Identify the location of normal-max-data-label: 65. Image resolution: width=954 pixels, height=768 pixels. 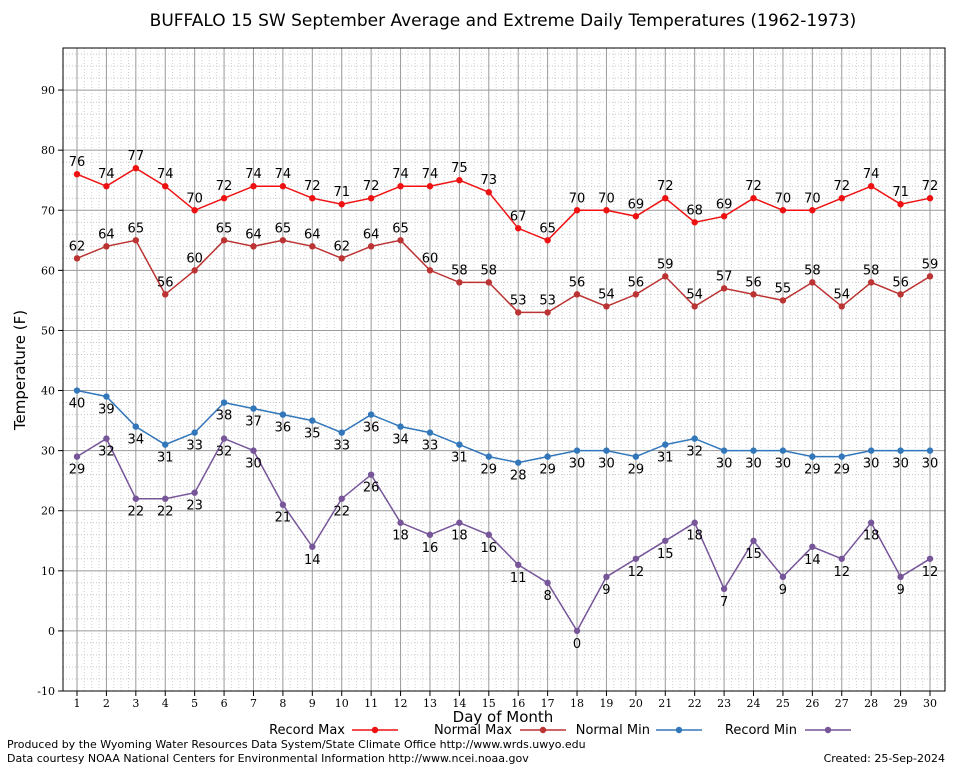
(224, 228).